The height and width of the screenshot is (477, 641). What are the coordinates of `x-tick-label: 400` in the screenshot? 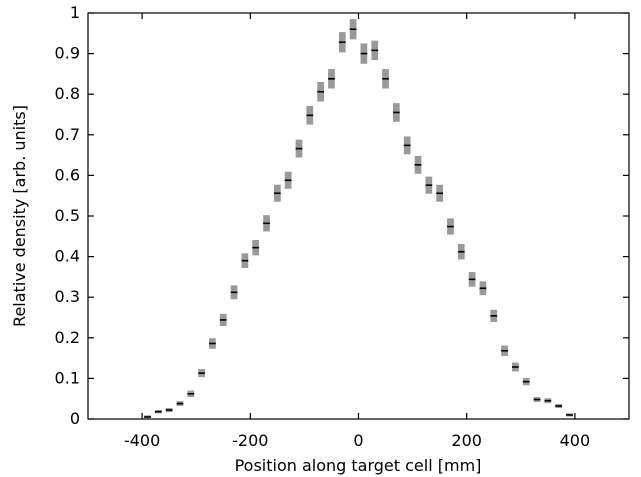 It's located at (575, 440).